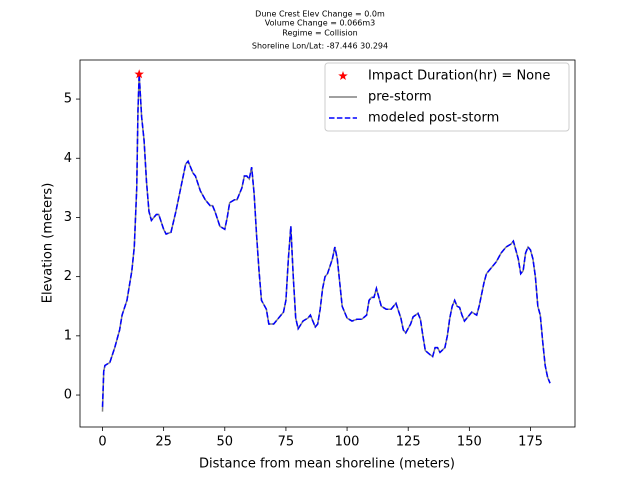 This screenshot has height=480, width=640. Describe the element at coordinates (225, 442) in the screenshot. I see `x-tick-label: 50` at that location.